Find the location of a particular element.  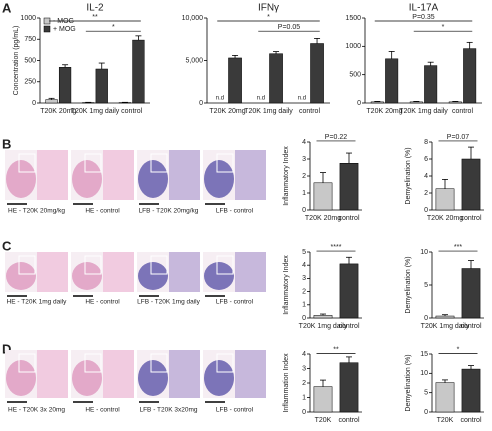

x-tick-label: T20K 20mg is located at coordinates (384, 111).